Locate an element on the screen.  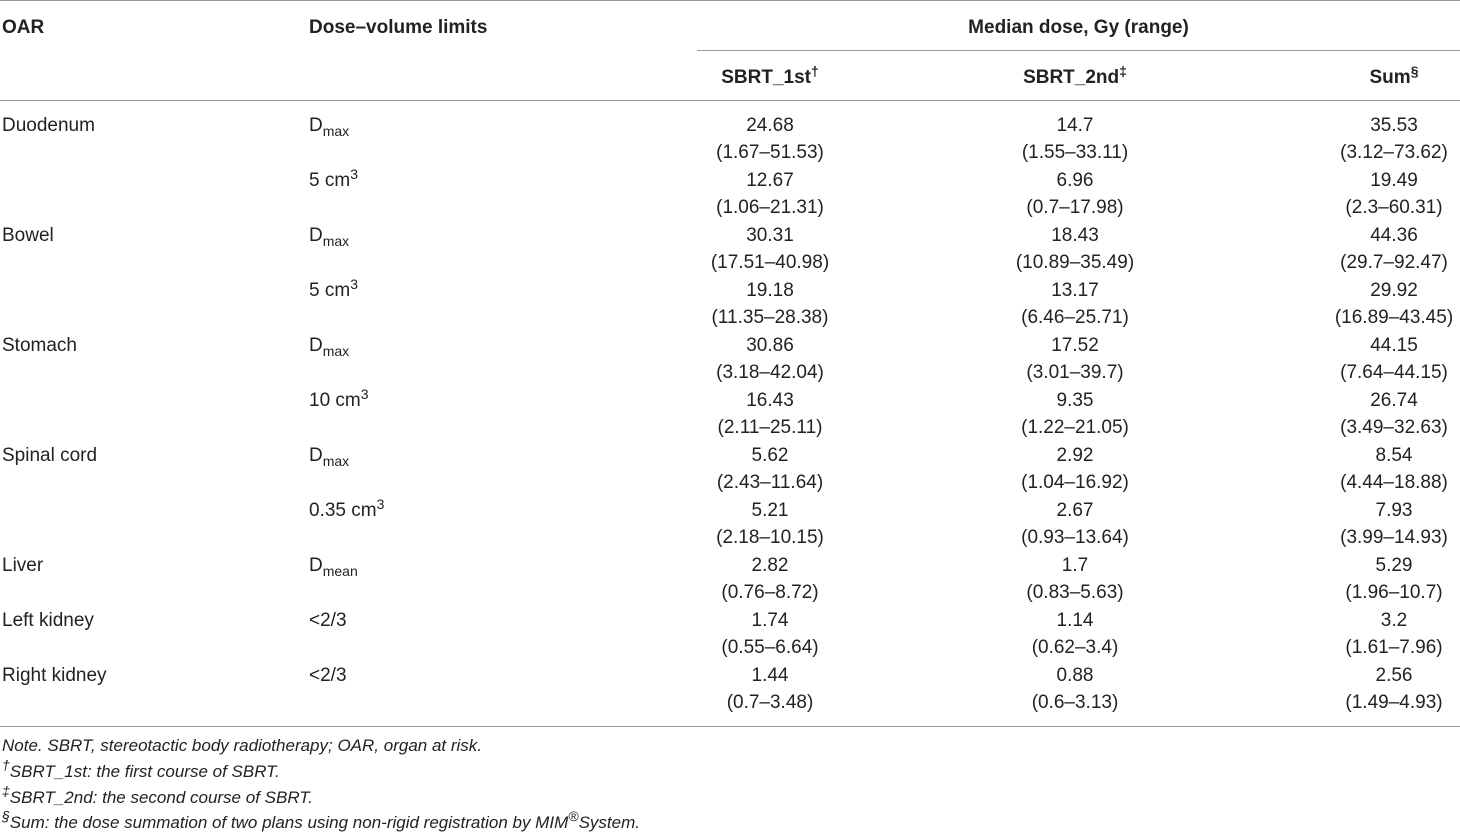
header-sbrt-2nd-label: SBRT_2nd is located at coordinates (1071, 77).